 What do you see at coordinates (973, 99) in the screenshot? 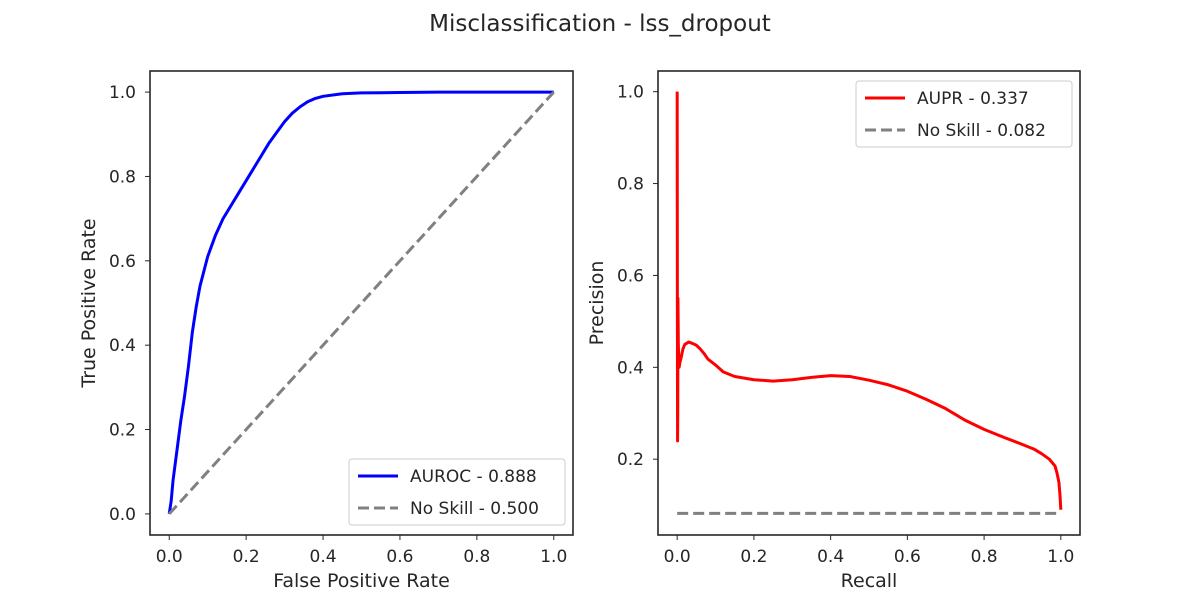
I see `legend-label: AUPR - 0.337` at bounding box center [973, 99].